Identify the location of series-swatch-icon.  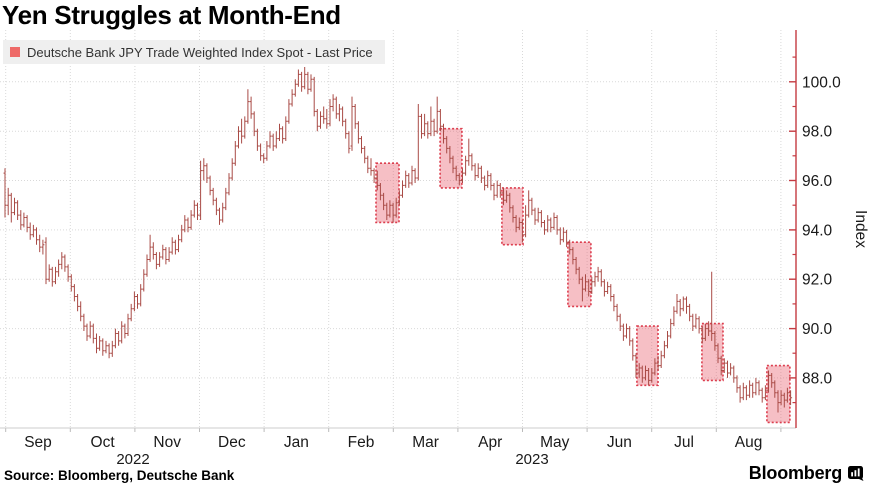
(15, 52).